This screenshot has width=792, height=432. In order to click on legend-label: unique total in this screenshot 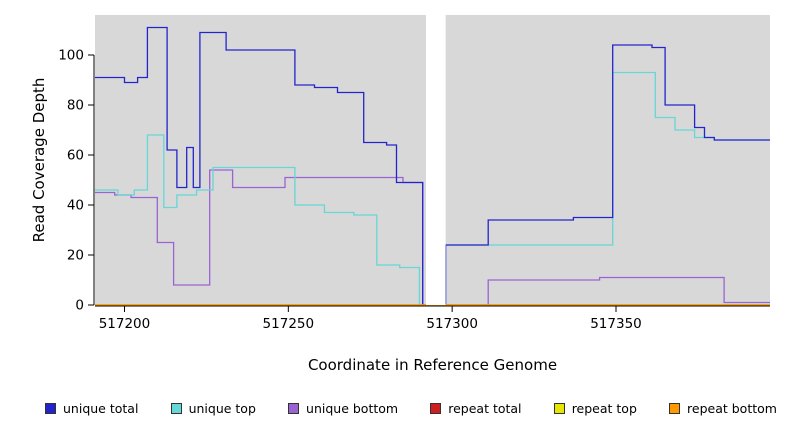, I will do `click(101, 408)`.